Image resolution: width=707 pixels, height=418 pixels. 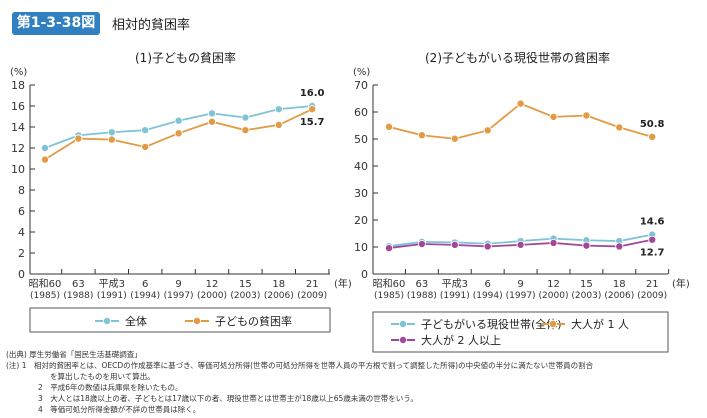 What do you see at coordinates (361, 139) in the screenshot?
I see `y-tick-label: 50` at bounding box center [361, 139].